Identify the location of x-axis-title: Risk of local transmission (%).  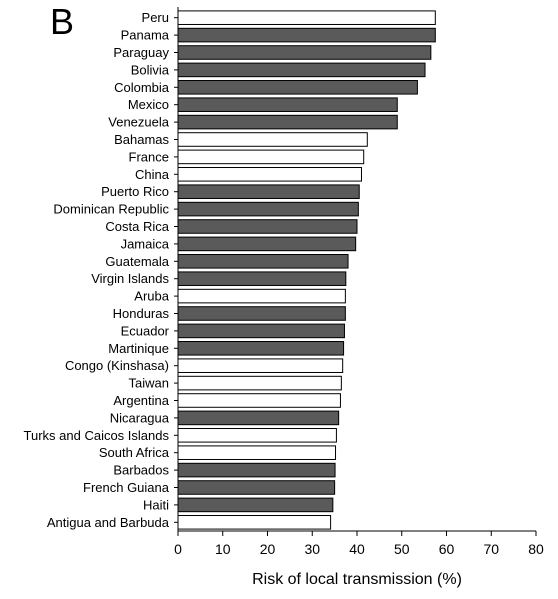
(357, 579).